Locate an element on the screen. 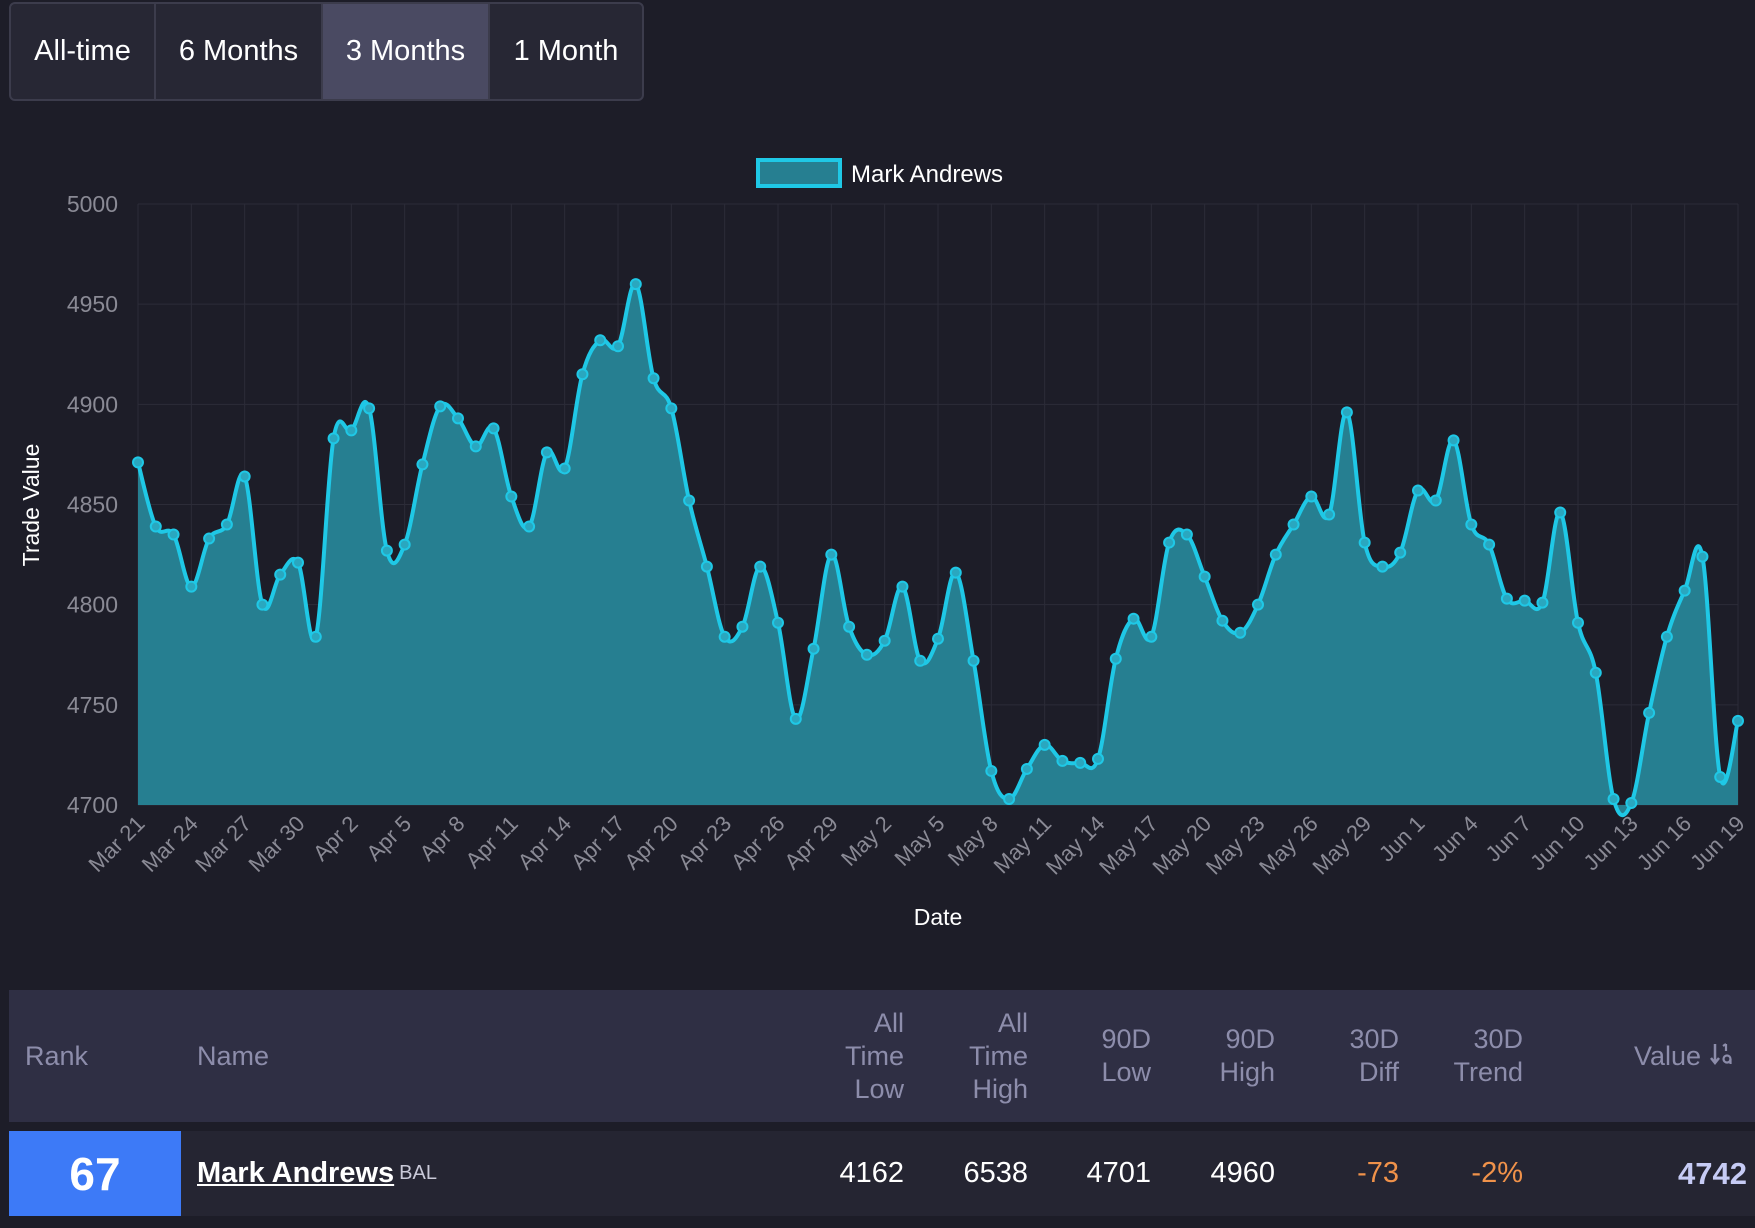  header-30d-trend: 30D Trend is located at coordinates (1488, 1055).